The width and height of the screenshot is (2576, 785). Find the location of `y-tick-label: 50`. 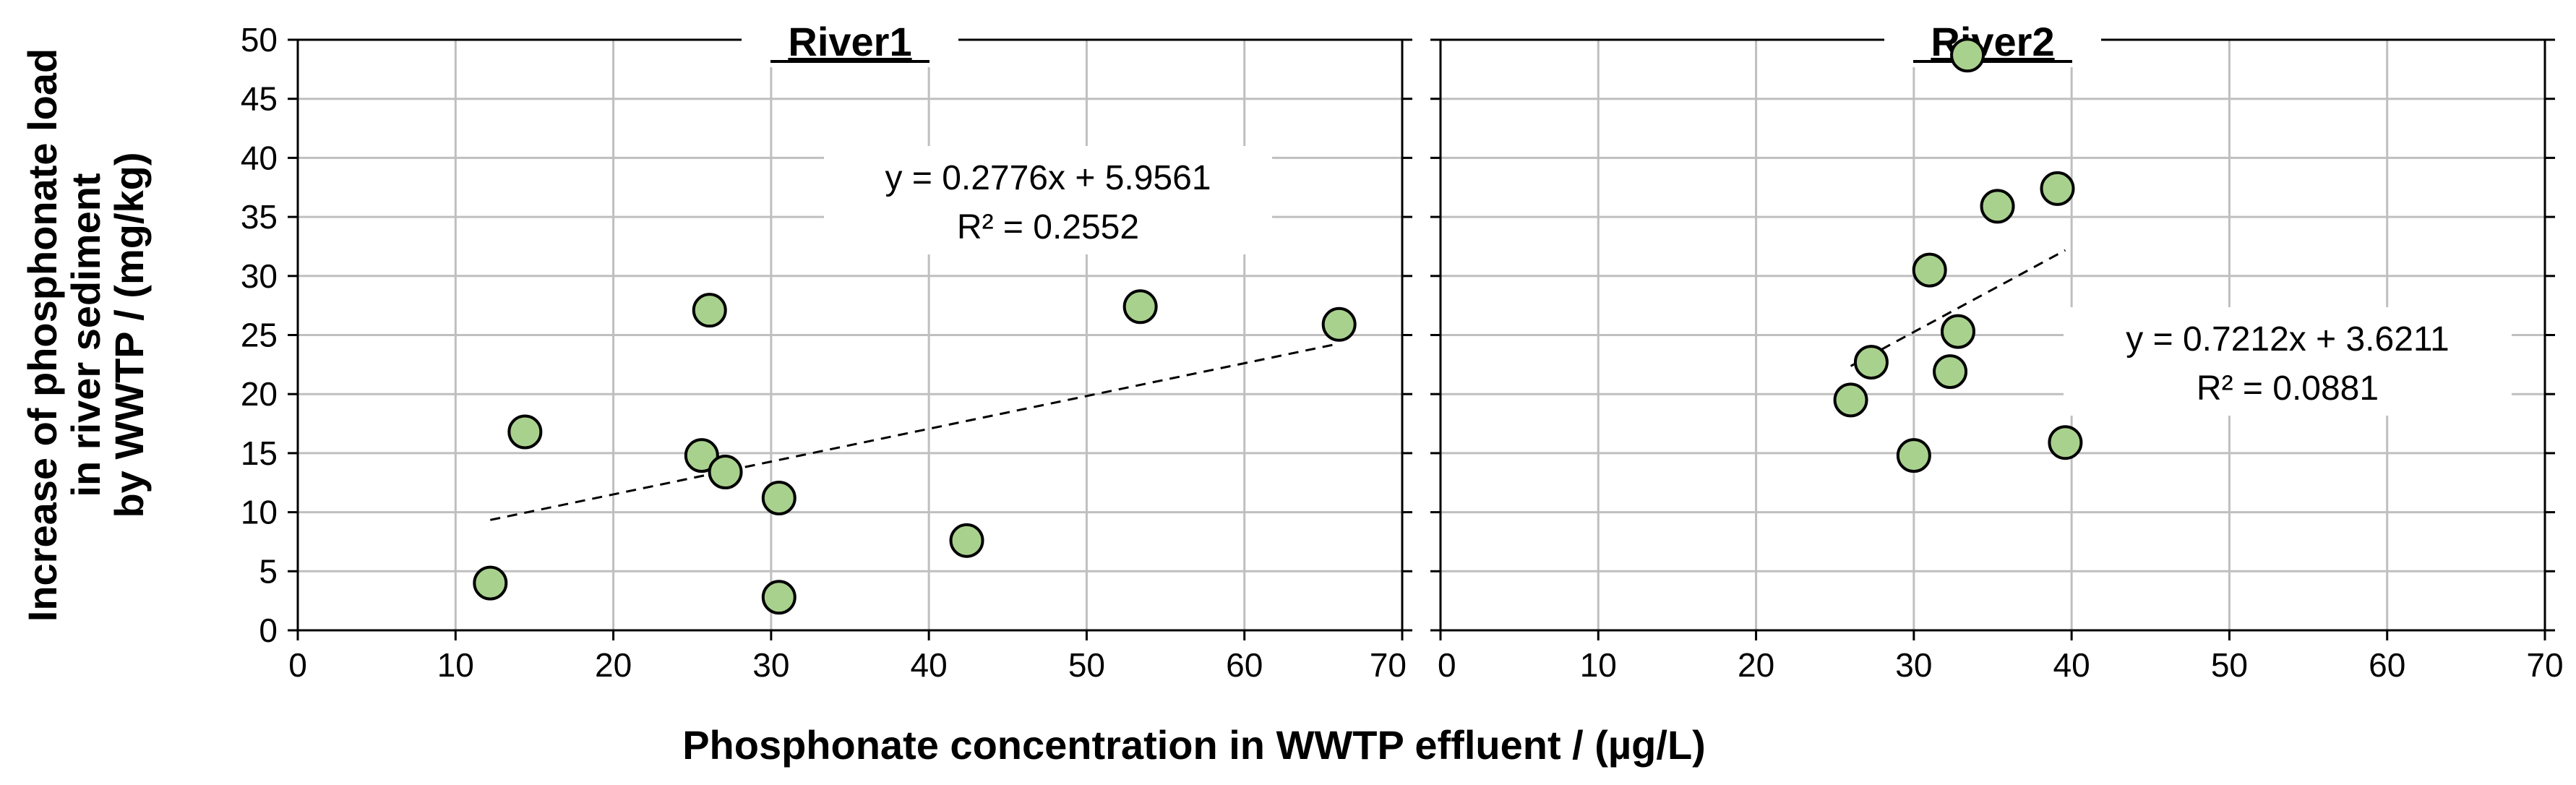

y-tick-label: 50 is located at coordinates (259, 40).